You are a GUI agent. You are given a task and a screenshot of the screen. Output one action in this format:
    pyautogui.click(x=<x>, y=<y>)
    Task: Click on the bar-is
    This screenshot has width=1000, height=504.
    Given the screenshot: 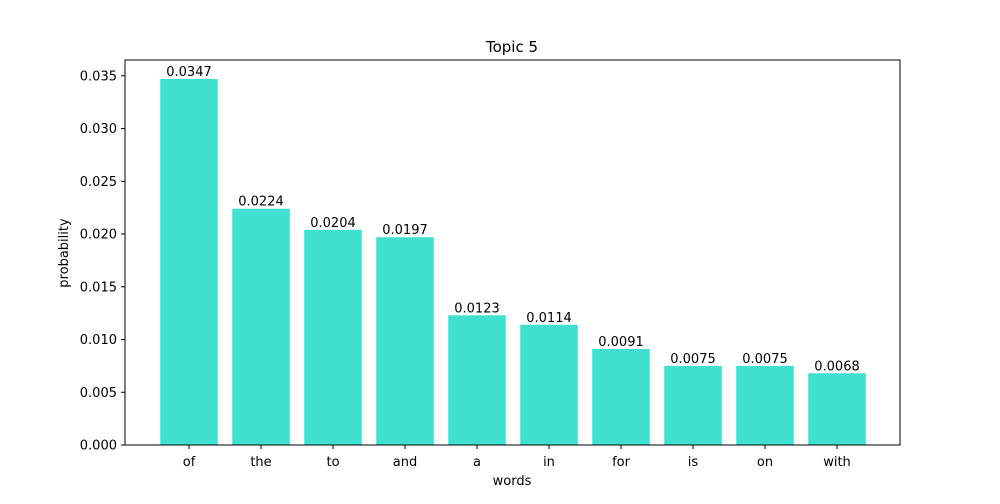 What is the action you would take?
    pyautogui.click(x=693, y=405)
    